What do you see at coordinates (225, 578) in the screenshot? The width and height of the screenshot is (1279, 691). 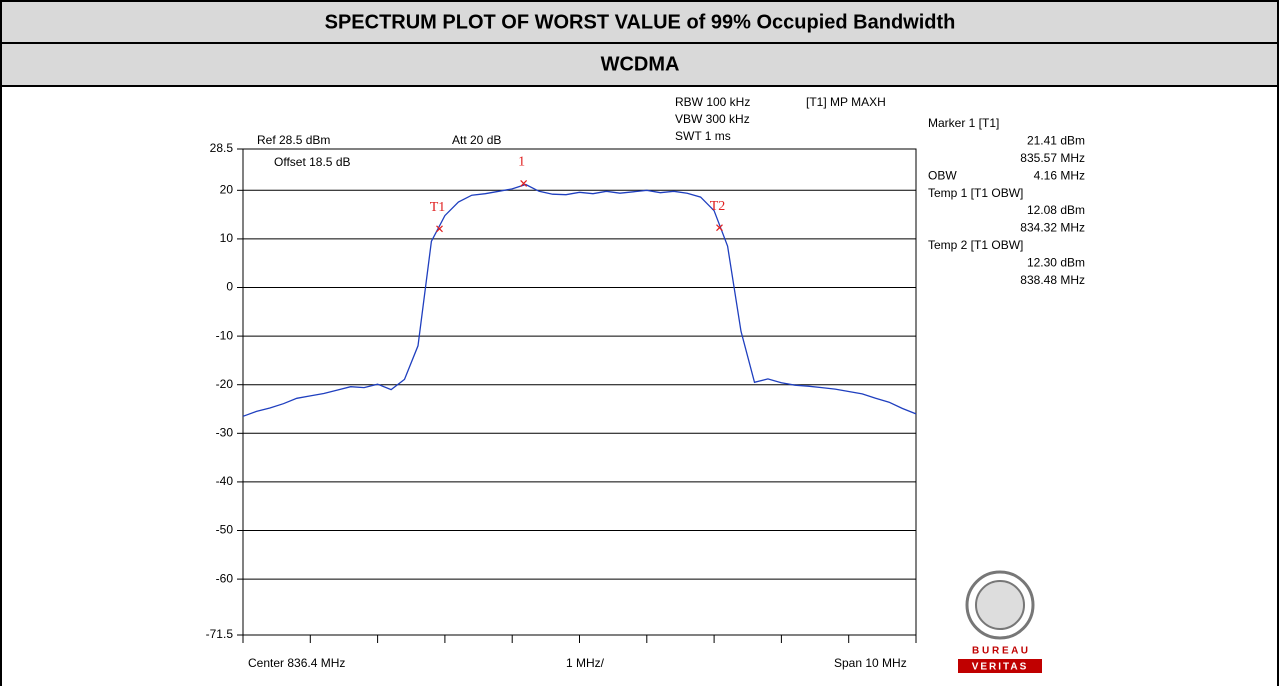 I see `y-tick-label: -60` at bounding box center [225, 578].